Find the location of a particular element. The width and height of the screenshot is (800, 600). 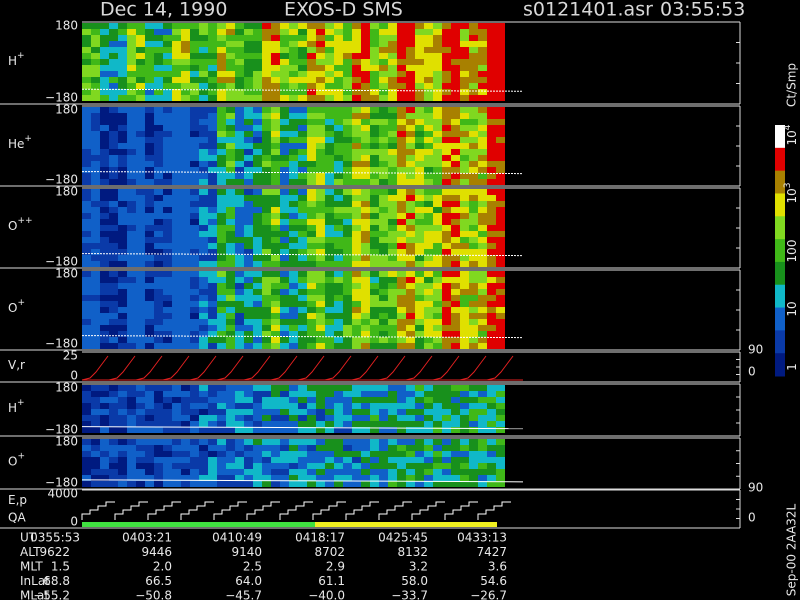

panel-label-text: E,p is located at coordinates (17, 500).